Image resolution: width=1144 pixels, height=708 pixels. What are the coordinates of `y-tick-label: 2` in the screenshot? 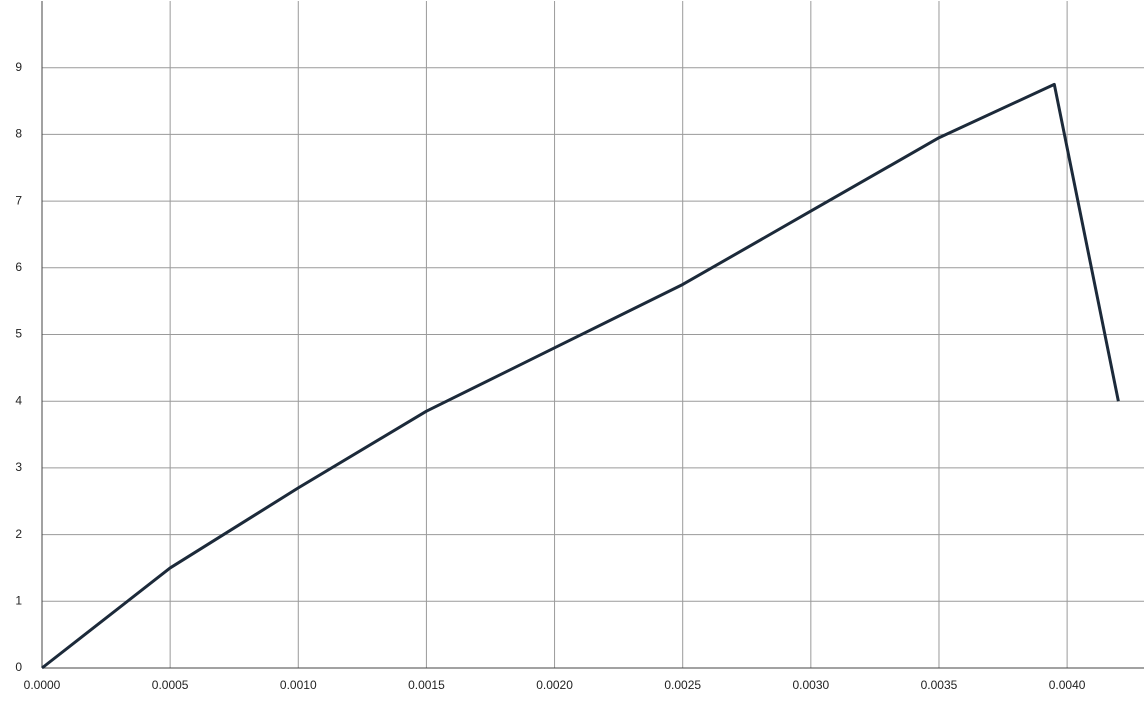 It's located at (18, 534).